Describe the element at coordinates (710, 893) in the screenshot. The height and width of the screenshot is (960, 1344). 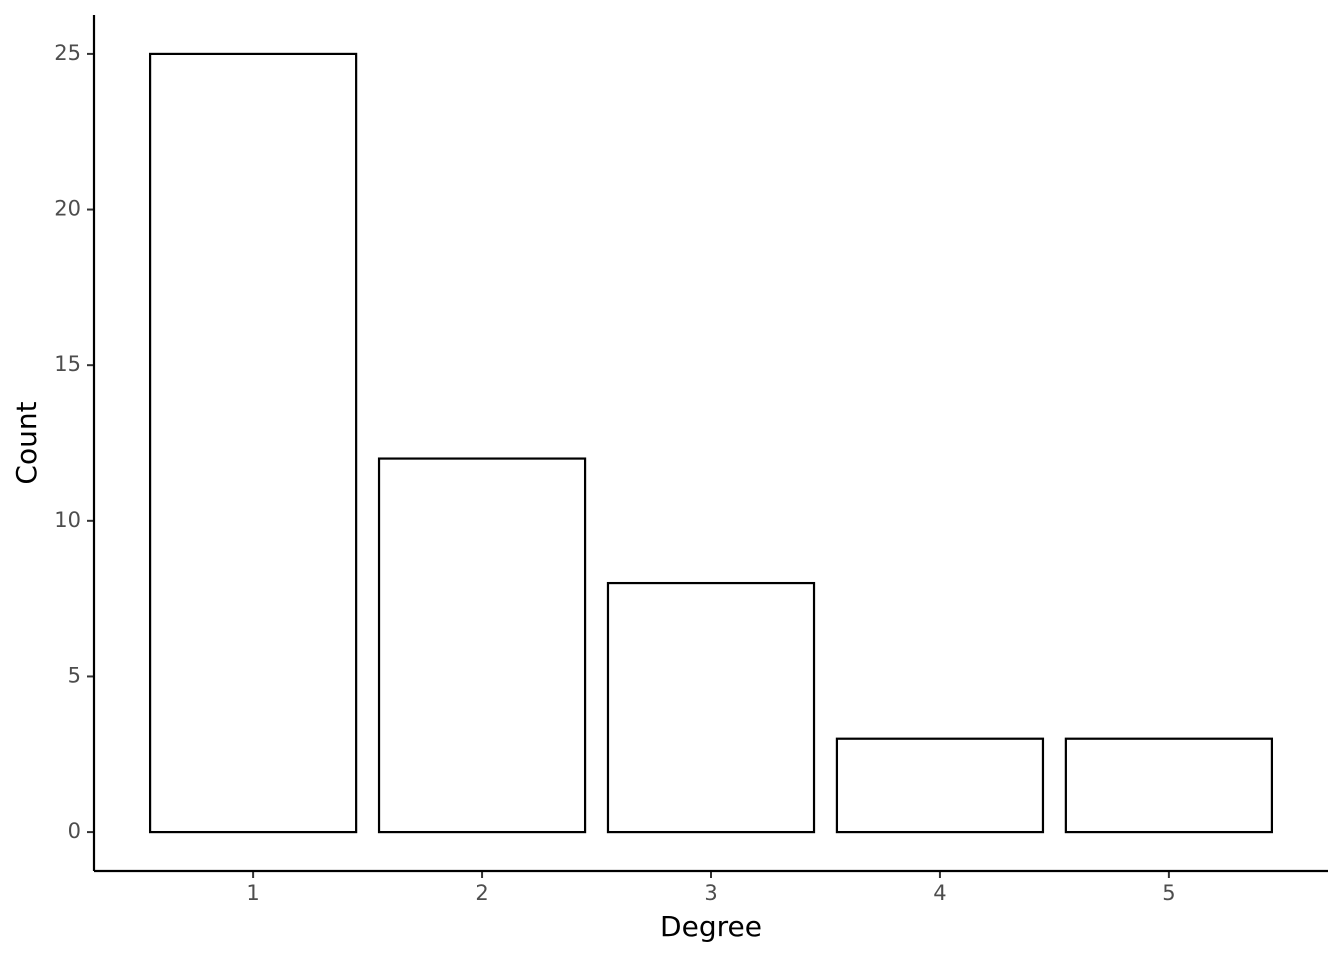
I see `x-tick-label: 3` at that location.